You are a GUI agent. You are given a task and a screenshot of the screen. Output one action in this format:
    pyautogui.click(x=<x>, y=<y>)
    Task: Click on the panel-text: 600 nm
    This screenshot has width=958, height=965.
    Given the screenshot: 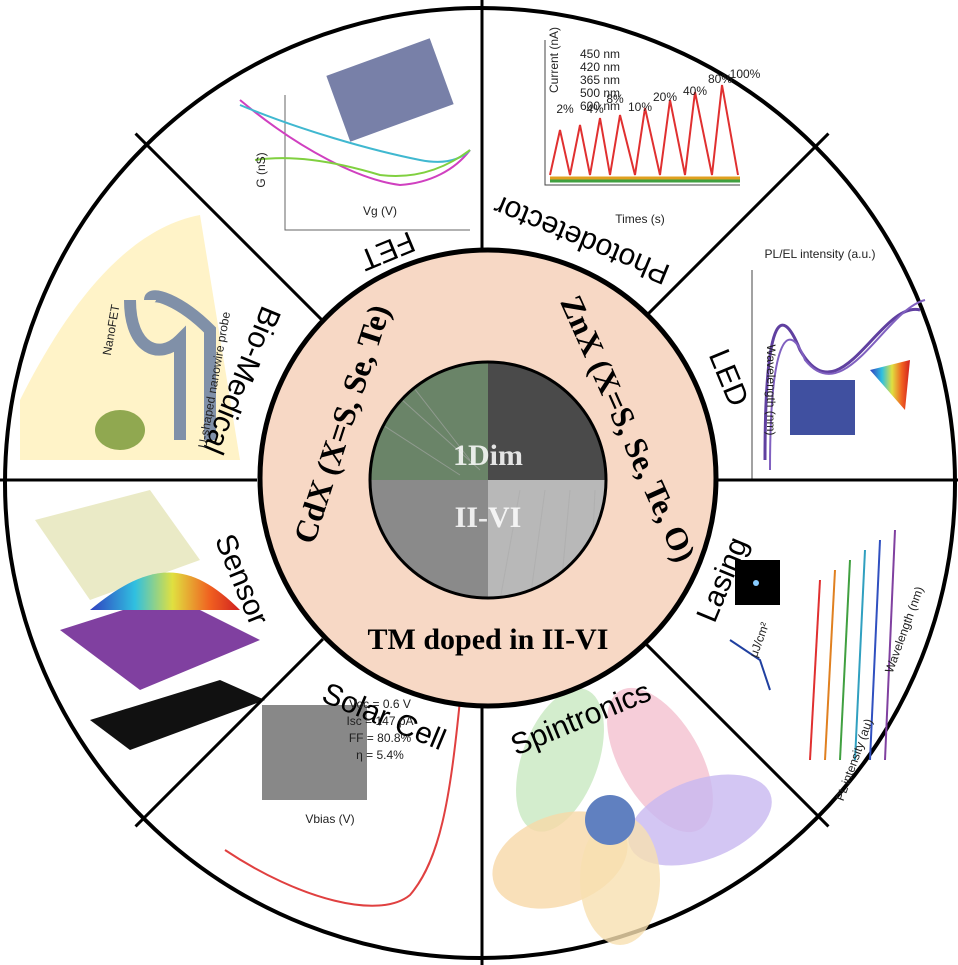 What is the action you would take?
    pyautogui.click(x=600, y=106)
    